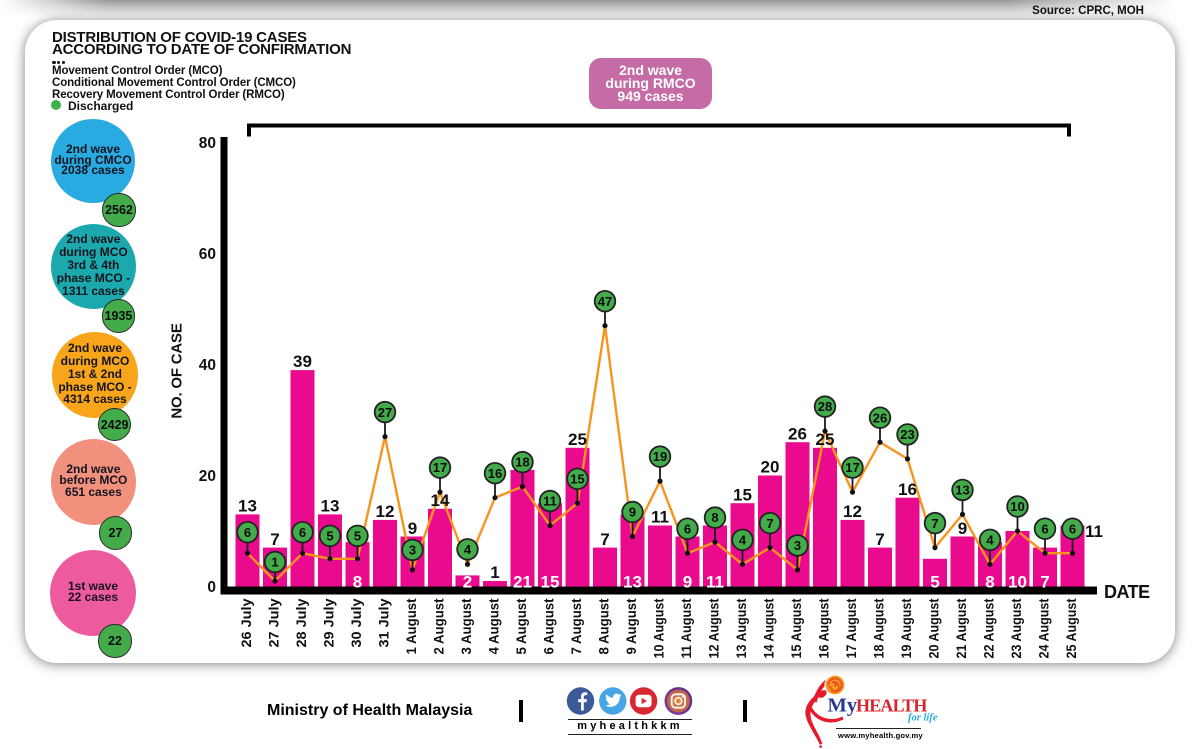  Describe the element at coordinates (385, 412) in the screenshot. I see `svg-text: 27` at that location.